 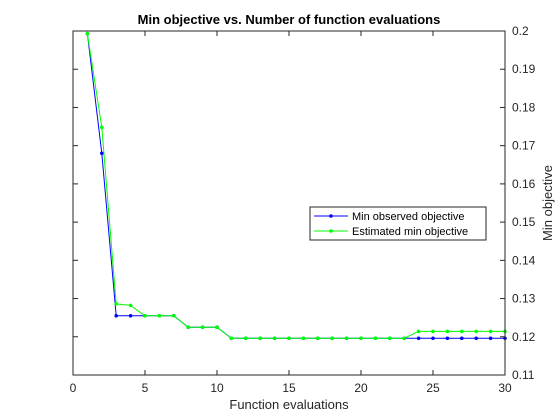 What do you see at coordinates (524, 107) in the screenshot?
I see `y-tick-label: 0.18` at bounding box center [524, 107].